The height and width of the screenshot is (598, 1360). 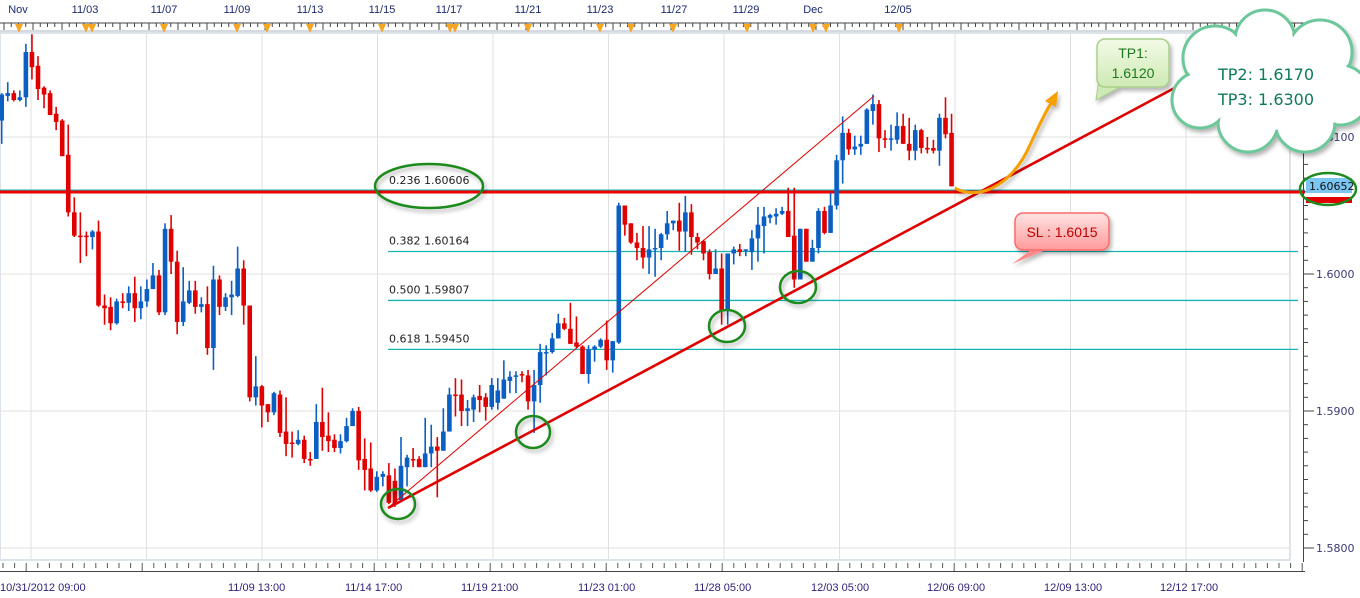 What do you see at coordinates (1061, 238) in the screenshot?
I see `sl-callout` at bounding box center [1061, 238].